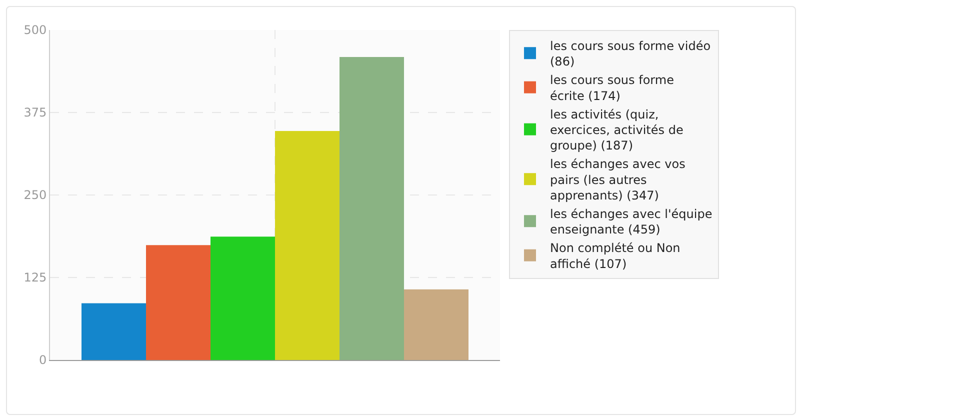  What do you see at coordinates (612, 88) in the screenshot?
I see `legend-label: les cours sous forme écrite (174)` at bounding box center [612, 88].